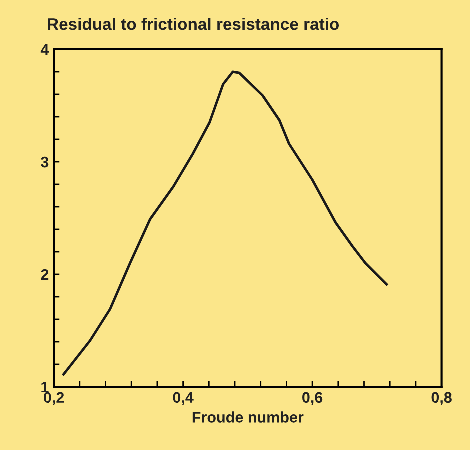  Describe the element at coordinates (45, 274) in the screenshot. I see `y-tick-label: 2` at that location.